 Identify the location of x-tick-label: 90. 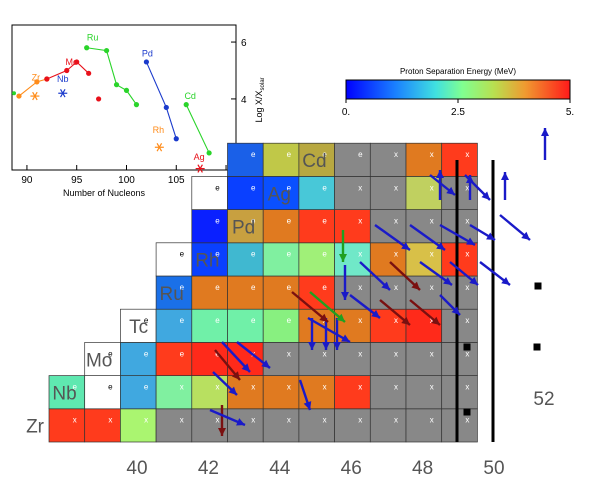
(27, 180).